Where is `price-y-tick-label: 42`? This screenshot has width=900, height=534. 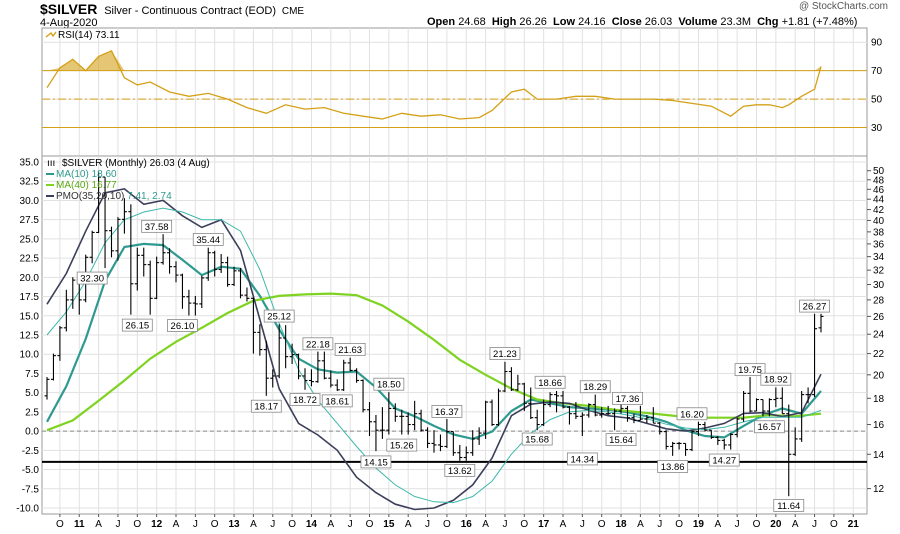
price-y-tick-label: 42 is located at coordinates (879, 210).